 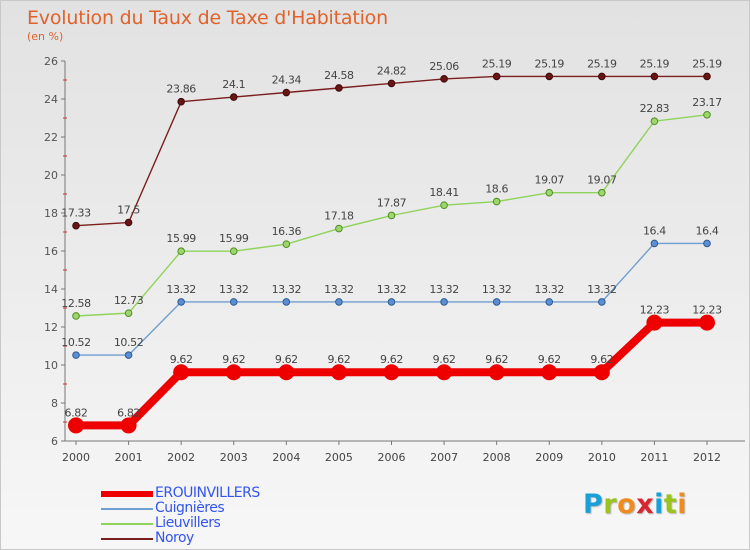 I want to click on y-tick-label-12: 12, so click(x=51, y=327).